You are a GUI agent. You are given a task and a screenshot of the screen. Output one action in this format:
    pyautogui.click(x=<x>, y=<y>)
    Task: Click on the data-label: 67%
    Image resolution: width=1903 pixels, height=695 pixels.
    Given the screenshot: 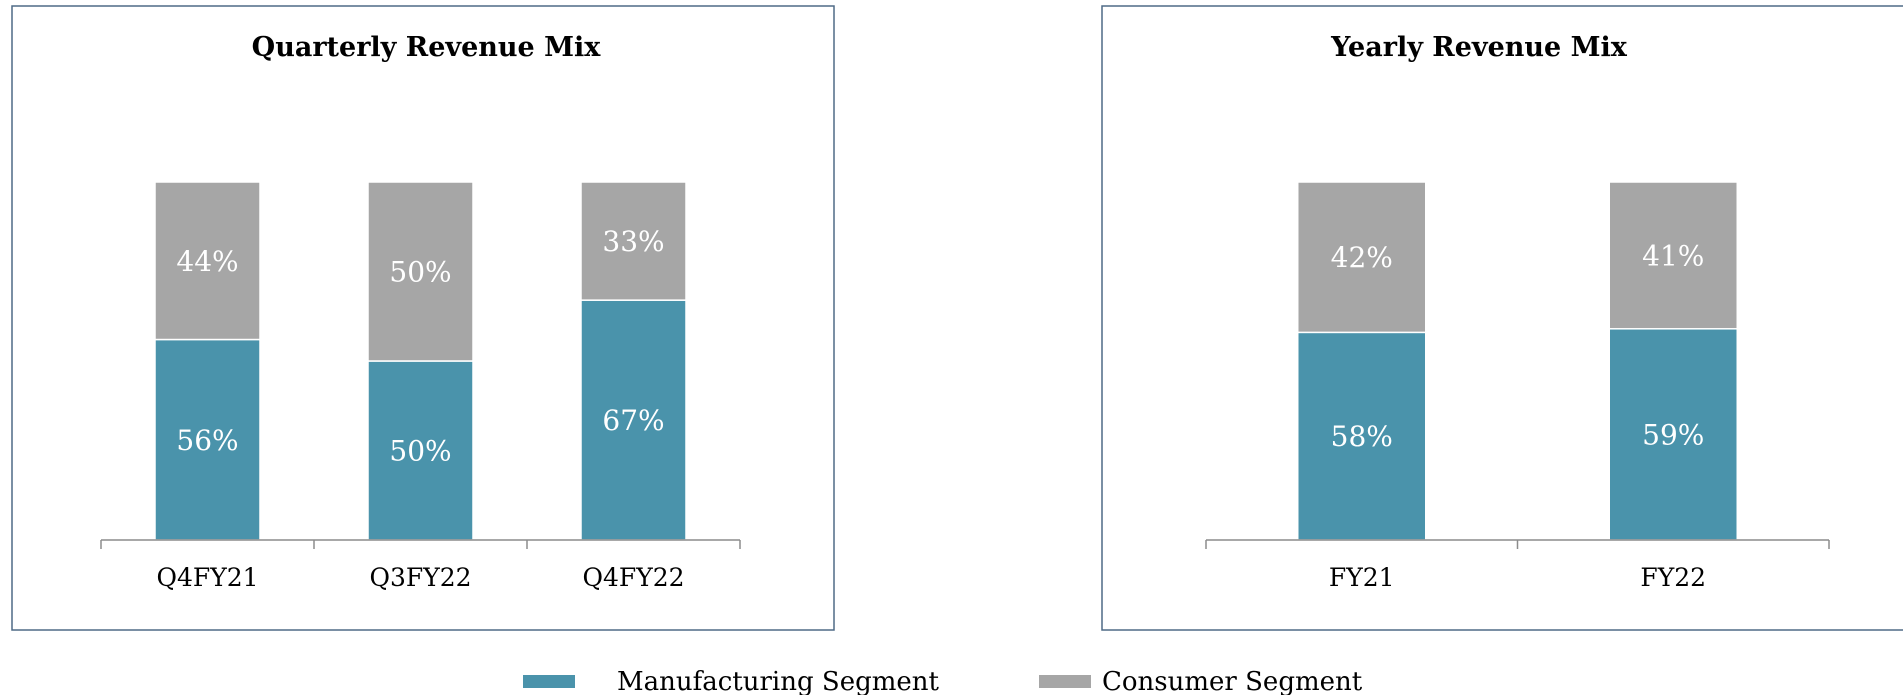 What is the action you would take?
    pyautogui.click(x=633, y=420)
    